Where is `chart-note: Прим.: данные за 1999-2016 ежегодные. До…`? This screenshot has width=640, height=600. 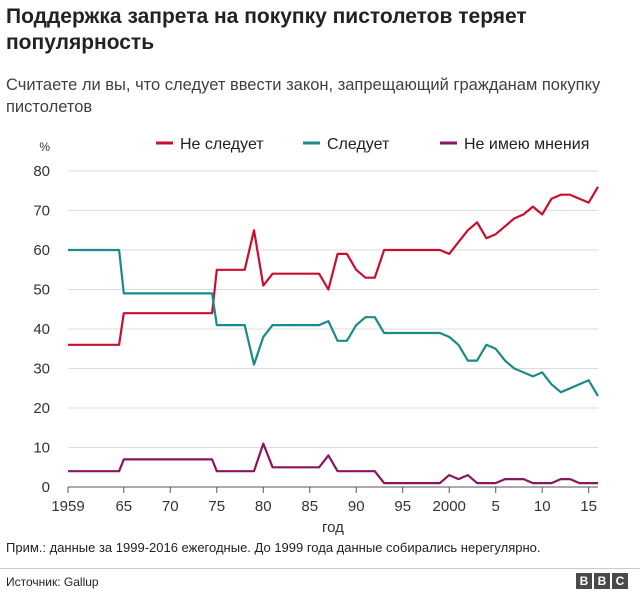
chart-note: Прим.: данные за 1999-2016 ежегодные. До… is located at coordinates (273, 547).